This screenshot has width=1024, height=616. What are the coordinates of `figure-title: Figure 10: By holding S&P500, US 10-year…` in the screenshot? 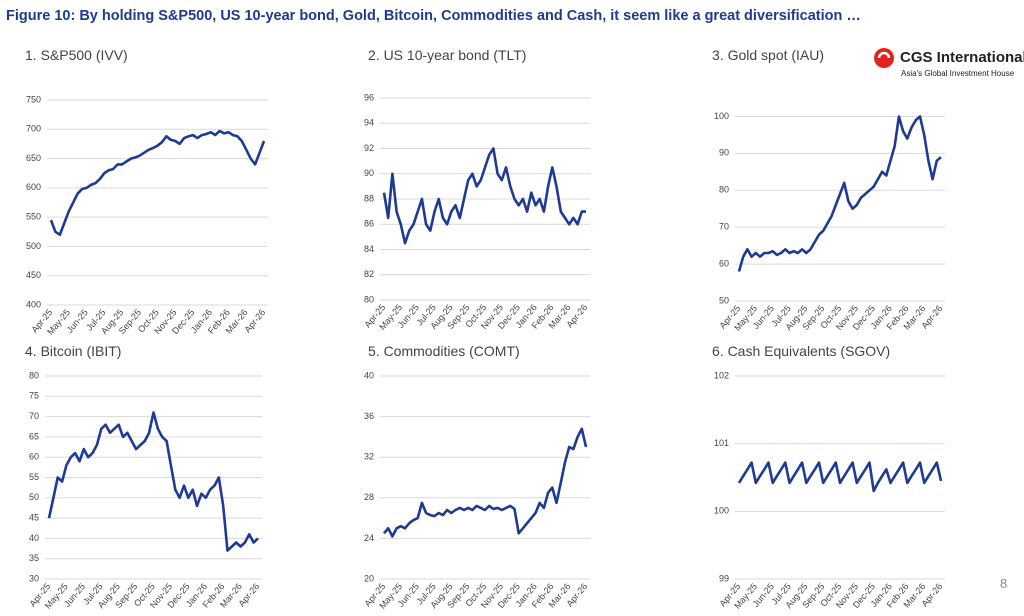 It's located at (433, 16).